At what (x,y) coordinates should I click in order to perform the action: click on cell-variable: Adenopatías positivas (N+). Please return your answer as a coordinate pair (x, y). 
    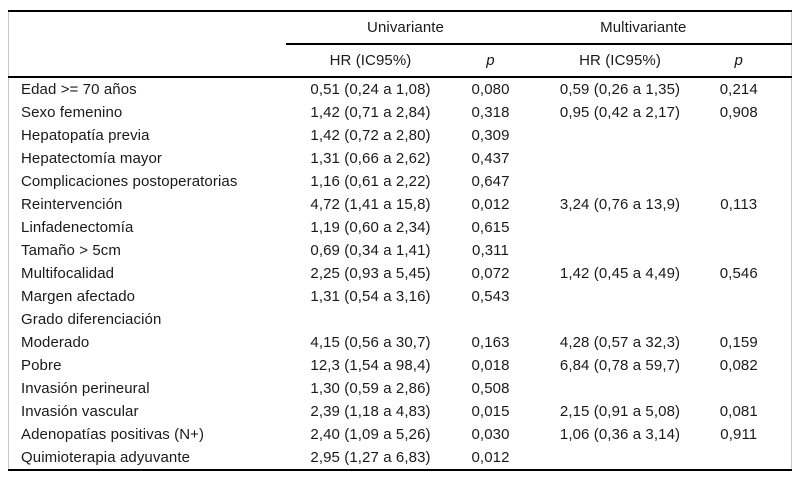
    Looking at the image, I should click on (113, 434).